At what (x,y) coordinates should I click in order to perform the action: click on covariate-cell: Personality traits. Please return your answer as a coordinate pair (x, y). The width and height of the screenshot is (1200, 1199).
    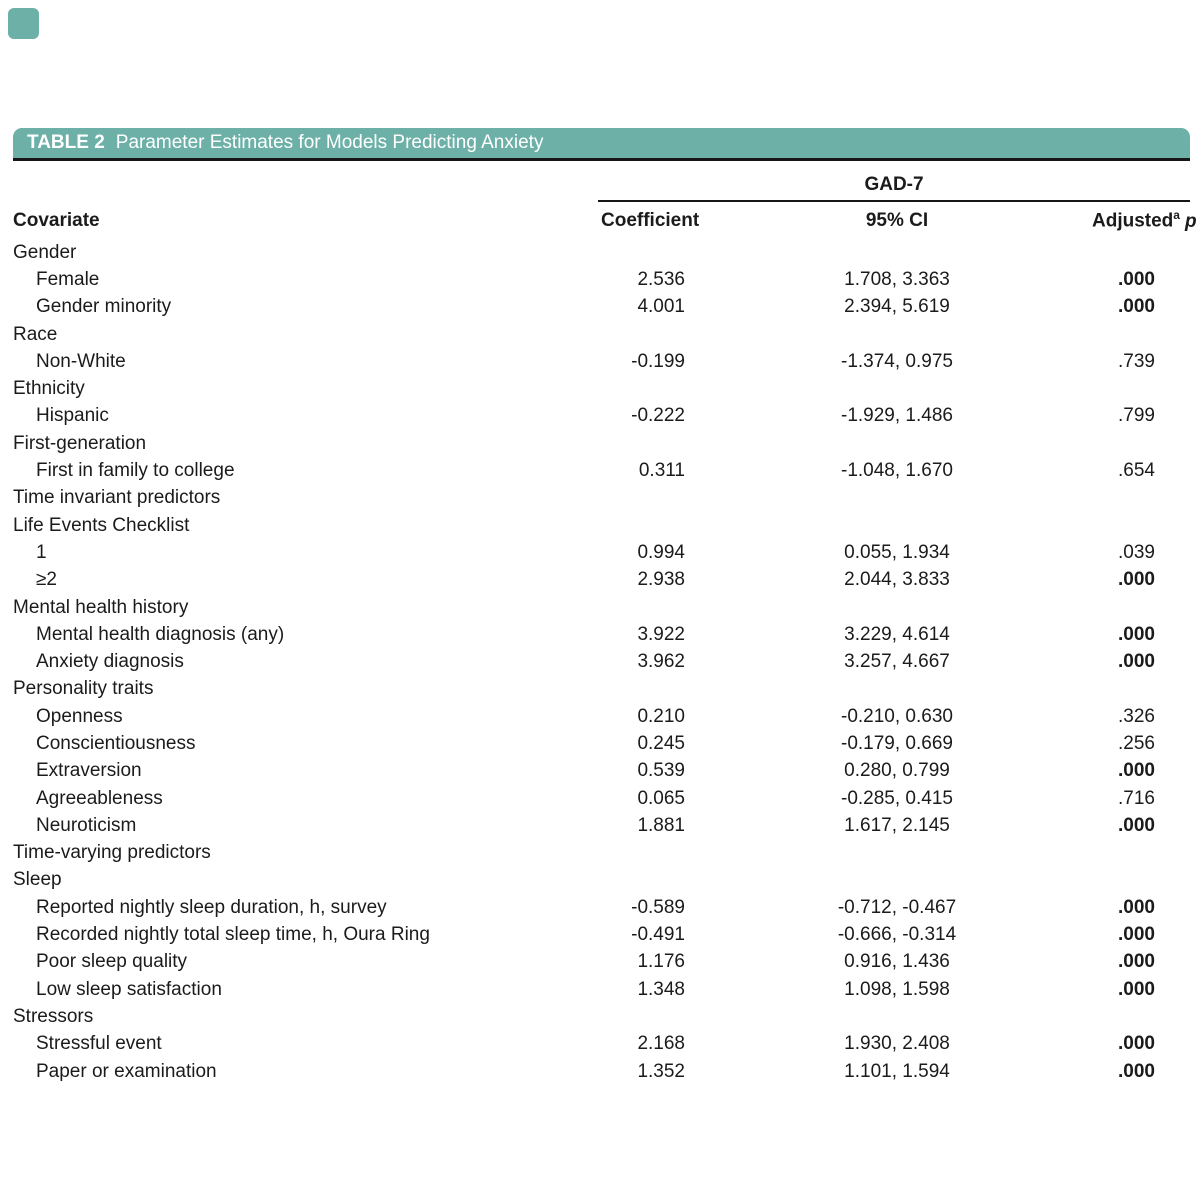
    Looking at the image, I should click on (83, 689).